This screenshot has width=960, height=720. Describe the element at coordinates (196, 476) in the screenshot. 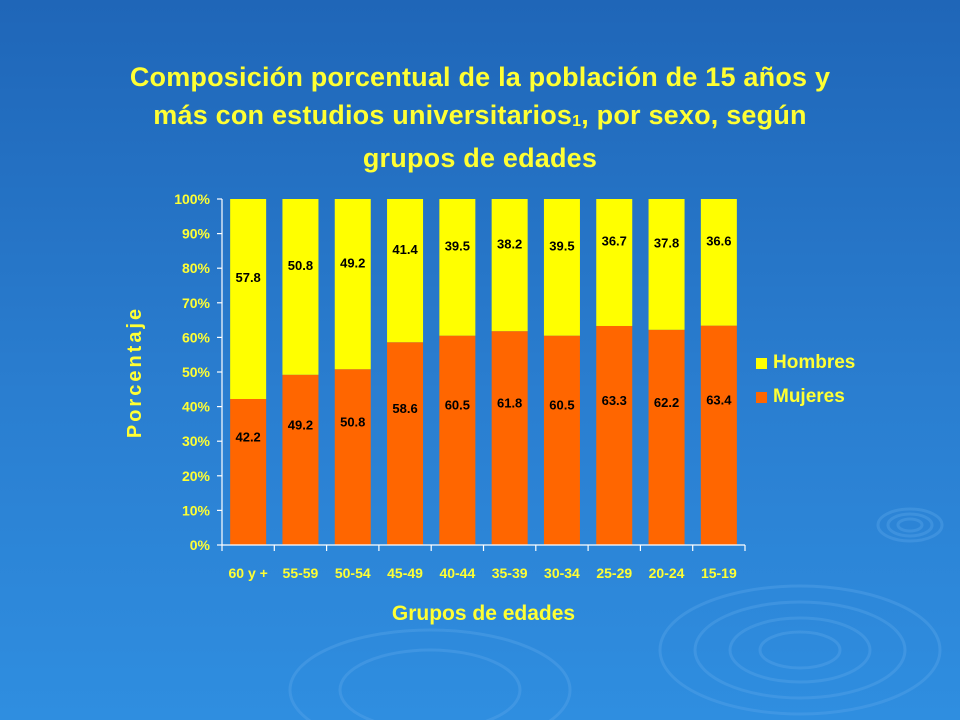

I see `y-tick-label: 20%` at that location.